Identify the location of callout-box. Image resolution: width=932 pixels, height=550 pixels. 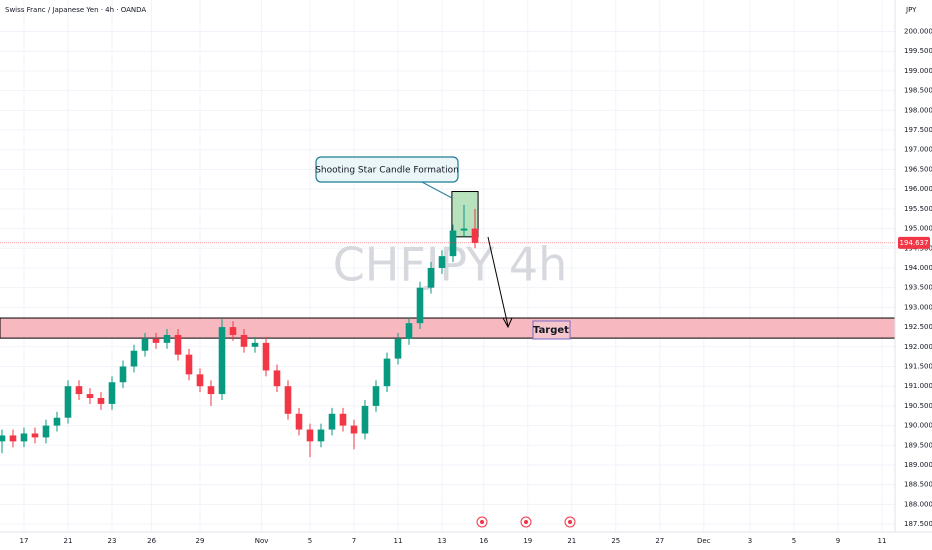
(387, 169).